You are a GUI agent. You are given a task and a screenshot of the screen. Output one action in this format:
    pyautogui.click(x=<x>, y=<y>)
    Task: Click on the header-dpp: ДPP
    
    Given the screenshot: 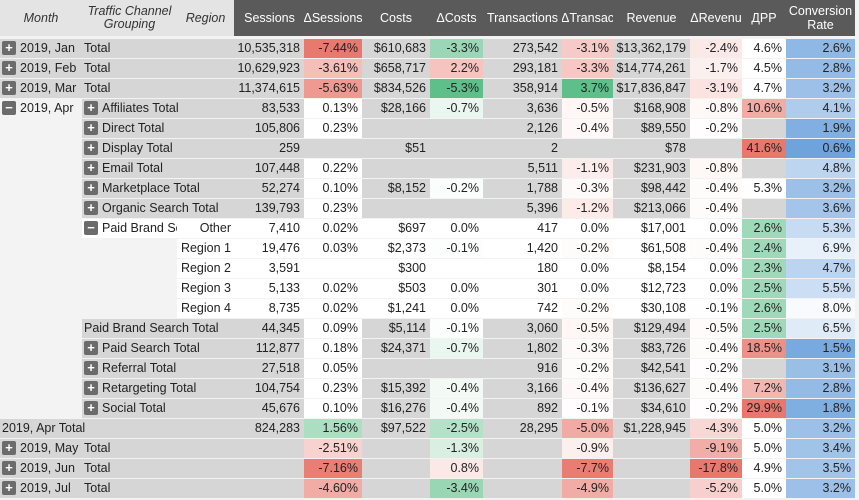 What is the action you would take?
    pyautogui.click(x=764, y=18)
    